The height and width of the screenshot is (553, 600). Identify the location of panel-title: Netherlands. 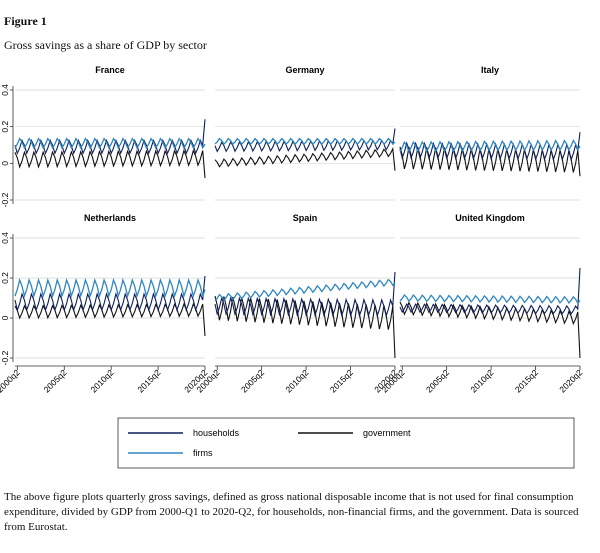
(110, 218).